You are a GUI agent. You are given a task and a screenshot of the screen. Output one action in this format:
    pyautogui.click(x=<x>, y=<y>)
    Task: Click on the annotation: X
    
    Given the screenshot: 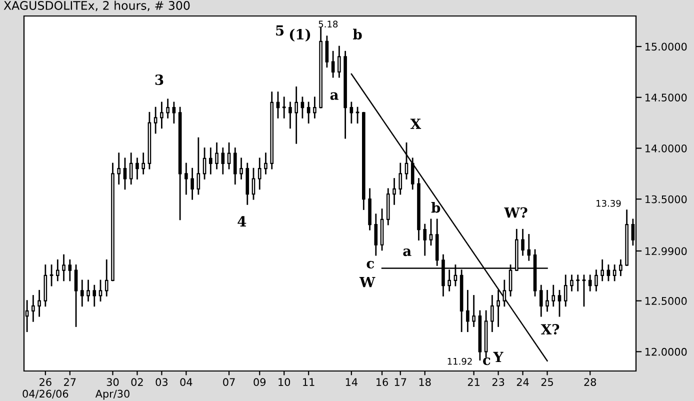 What is the action you would take?
    pyautogui.click(x=416, y=123)
    